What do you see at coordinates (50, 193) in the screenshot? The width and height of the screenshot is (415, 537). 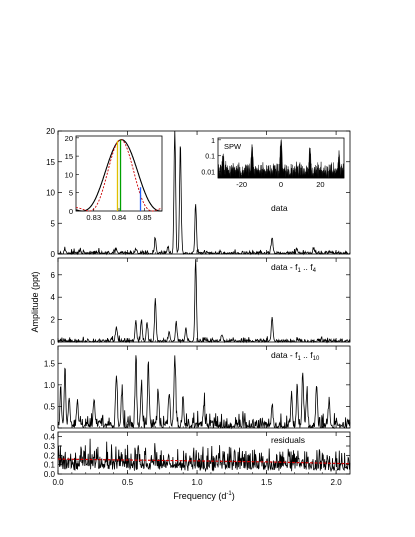 I see `y-tick-label: 10` at bounding box center [50, 193].